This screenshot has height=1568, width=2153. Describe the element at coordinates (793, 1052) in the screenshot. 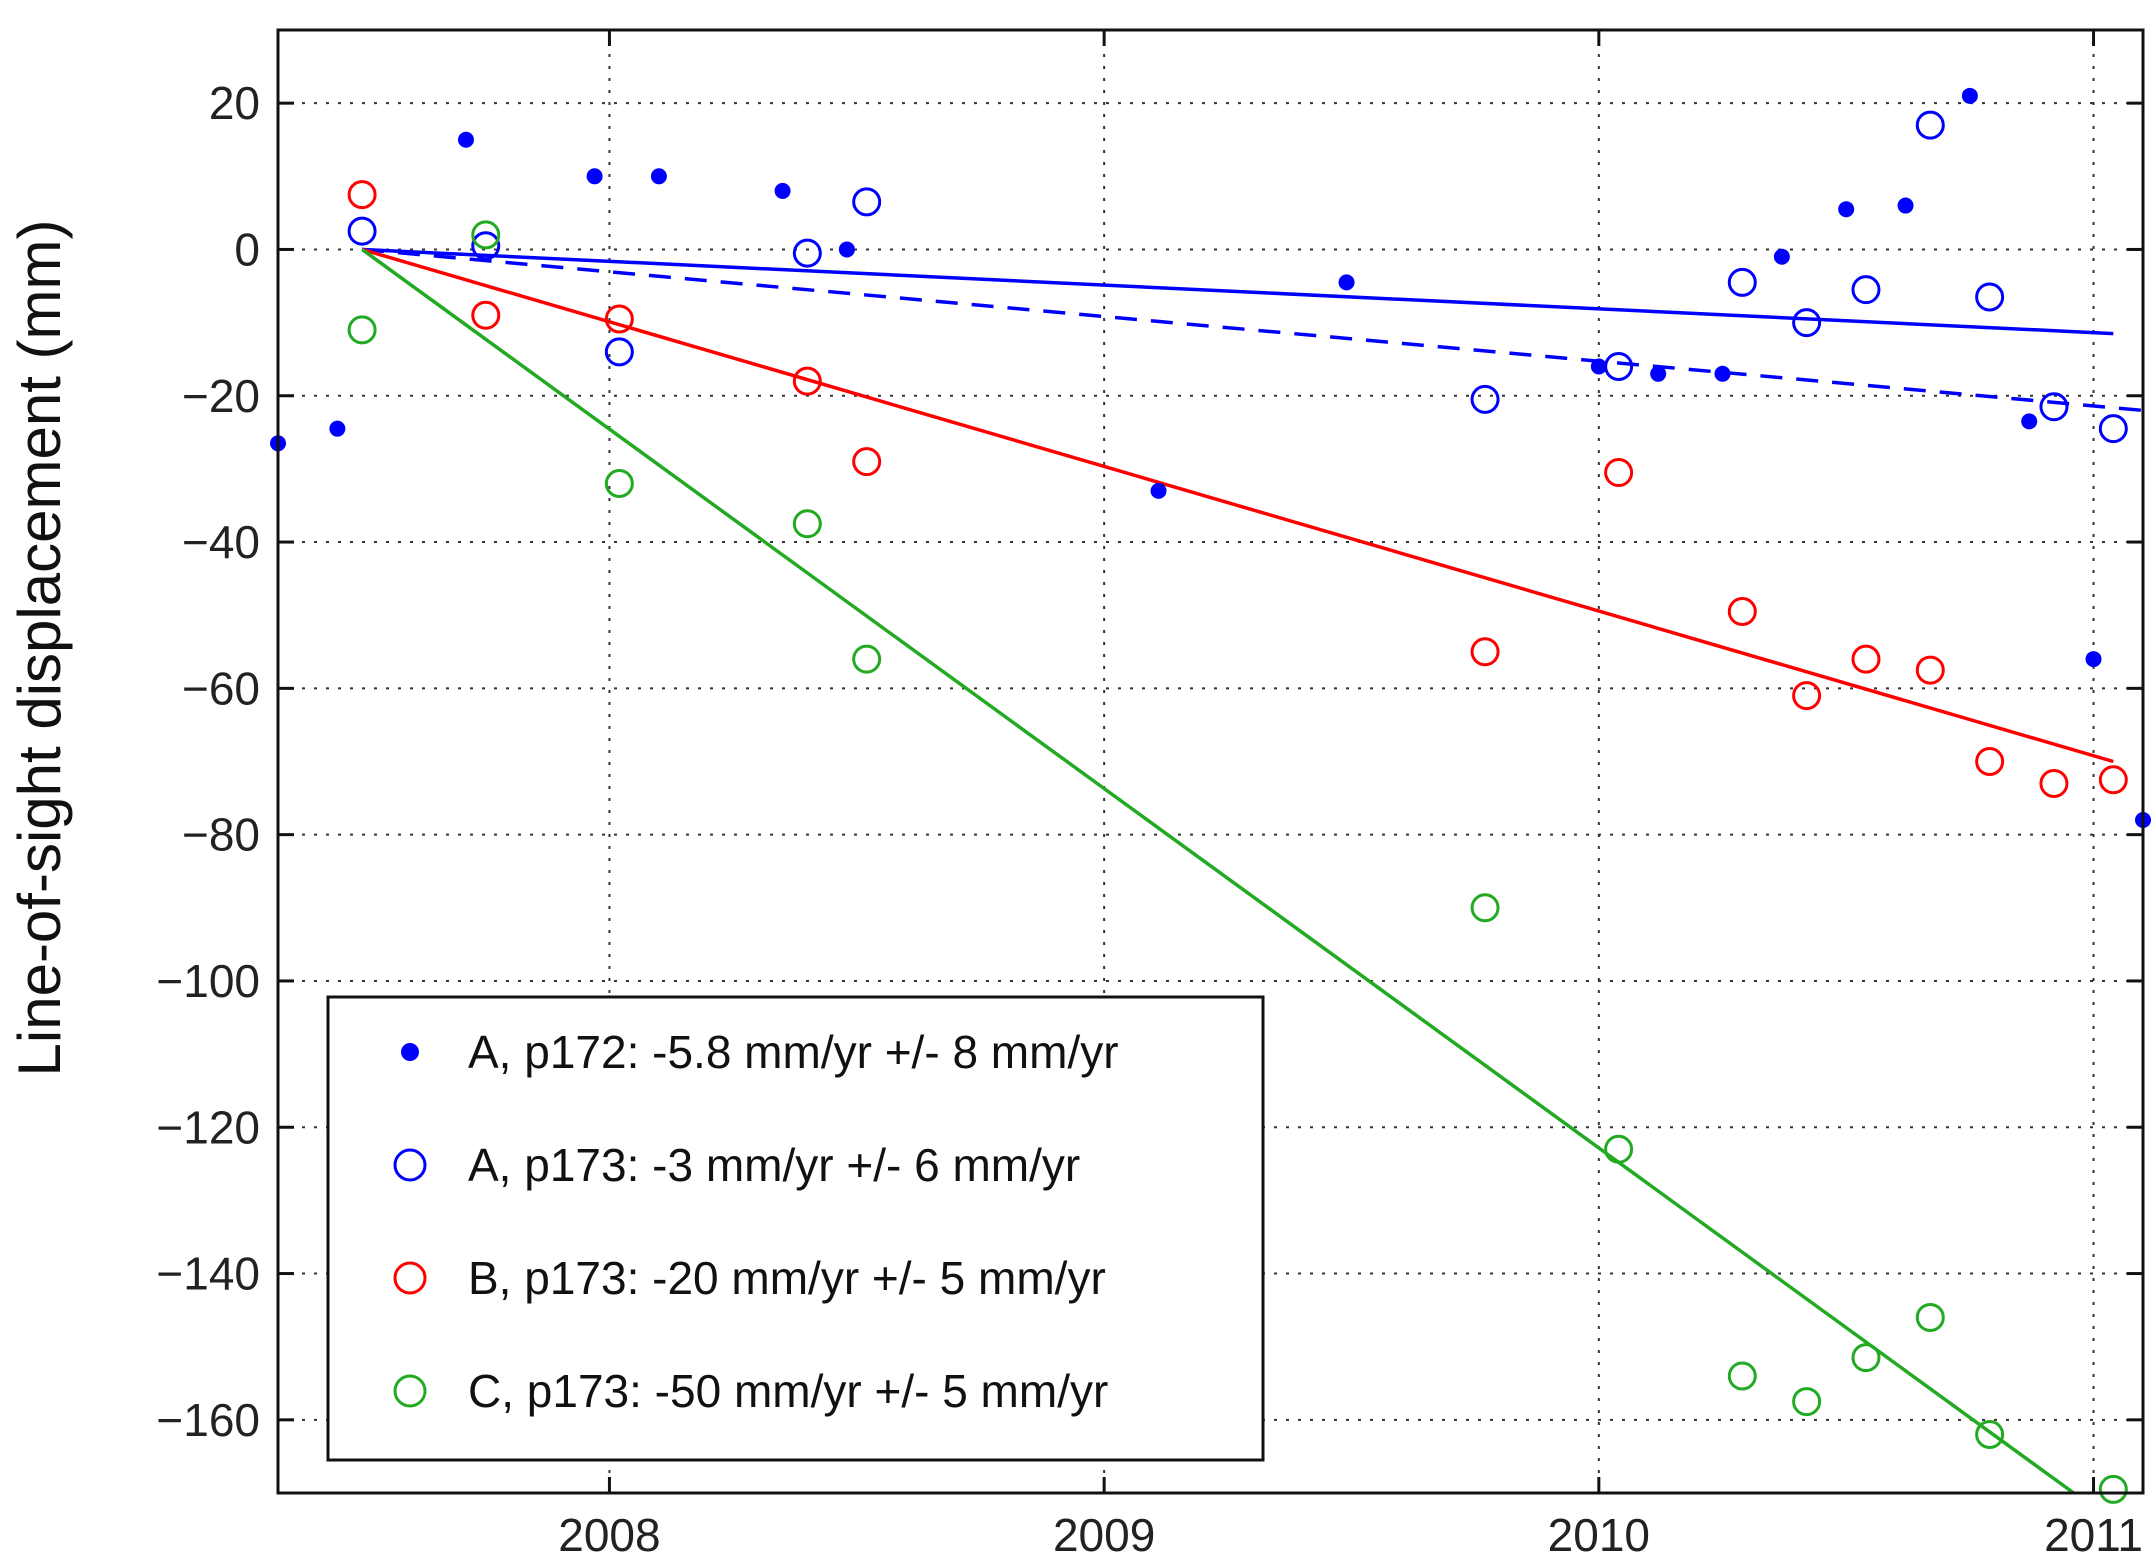

I see `legend-entry-label: A, p172: -5.8 mm/yr +/- 8 mm/yr` at that location.